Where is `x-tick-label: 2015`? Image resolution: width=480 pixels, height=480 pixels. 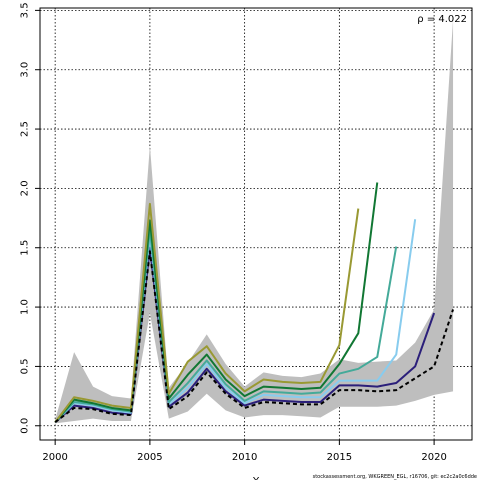
x-tick-label: 2015 is located at coordinates (339, 457).